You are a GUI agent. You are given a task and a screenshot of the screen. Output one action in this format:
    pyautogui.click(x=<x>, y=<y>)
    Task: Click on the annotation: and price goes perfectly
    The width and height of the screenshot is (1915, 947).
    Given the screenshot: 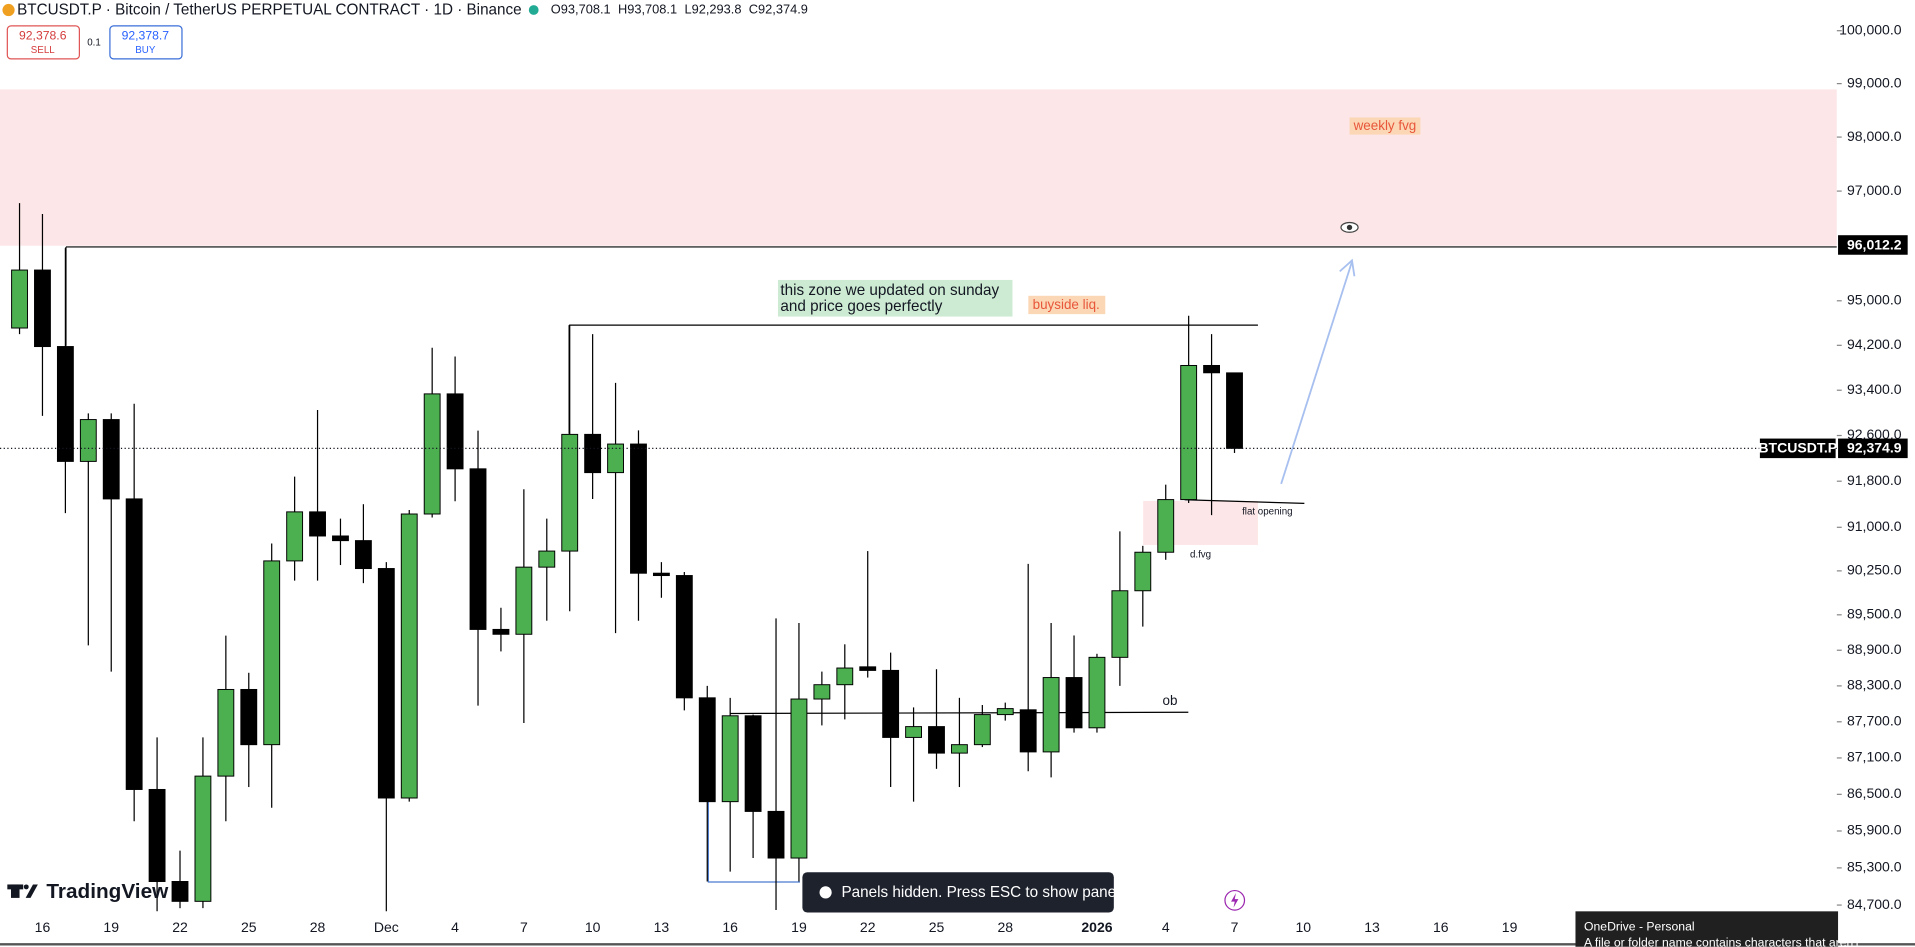 What is the action you would take?
    pyautogui.click(x=861, y=306)
    